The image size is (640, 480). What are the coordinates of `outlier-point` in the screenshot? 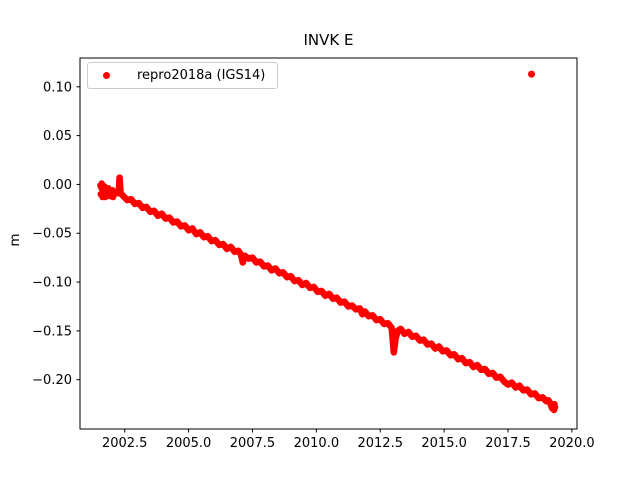 It's located at (531, 74).